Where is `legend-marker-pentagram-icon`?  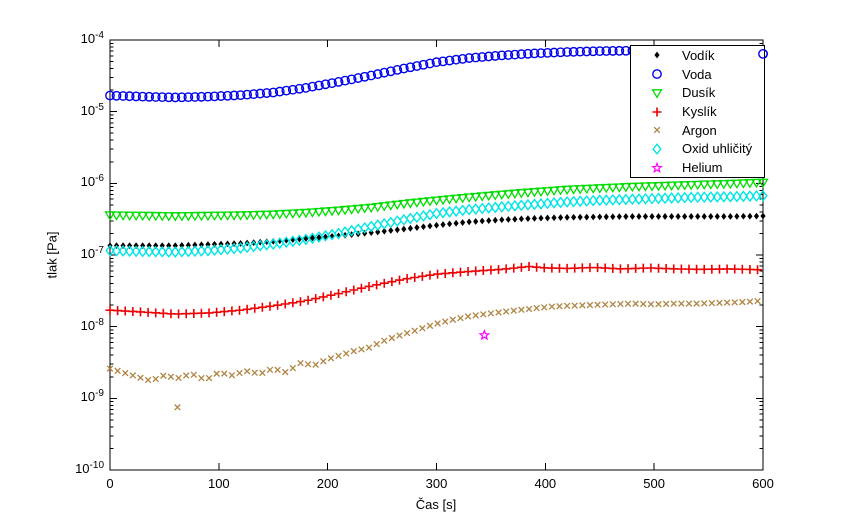 legend-marker-pentagram-icon is located at coordinates (657, 167).